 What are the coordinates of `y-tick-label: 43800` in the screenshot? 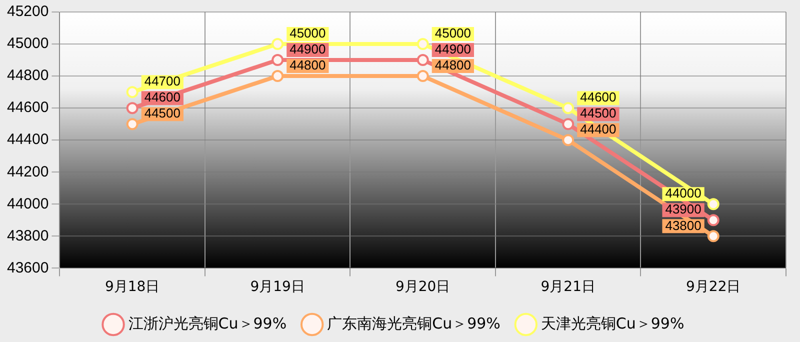 It's located at (27, 235).